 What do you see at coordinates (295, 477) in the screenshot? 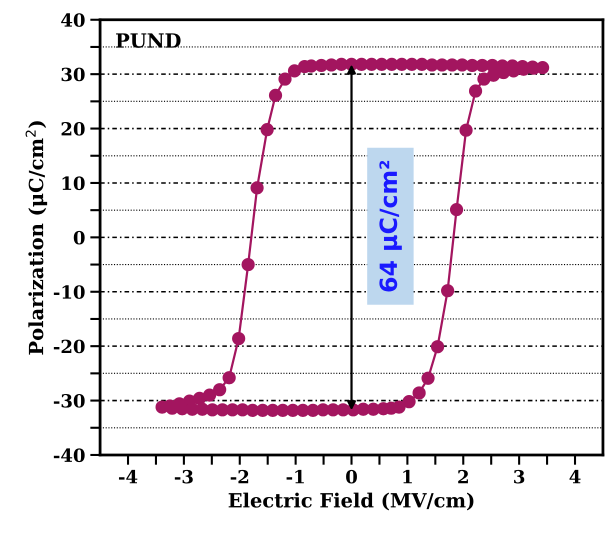
I see `x-tick-label: -1` at bounding box center [295, 477].